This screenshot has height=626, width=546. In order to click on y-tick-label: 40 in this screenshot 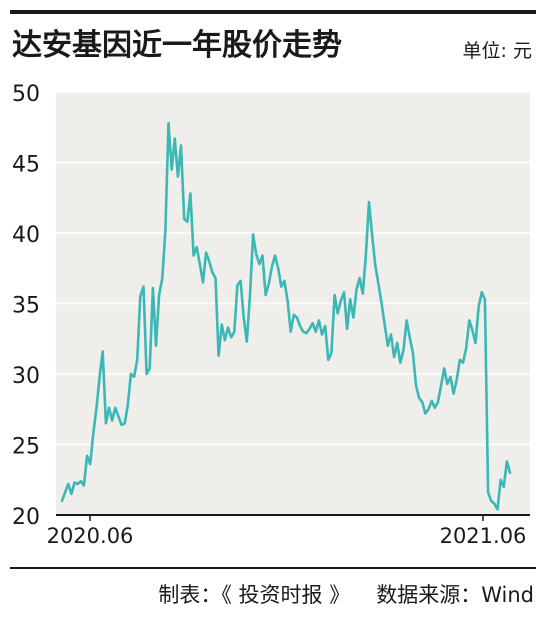, I will do `click(26, 235)`.